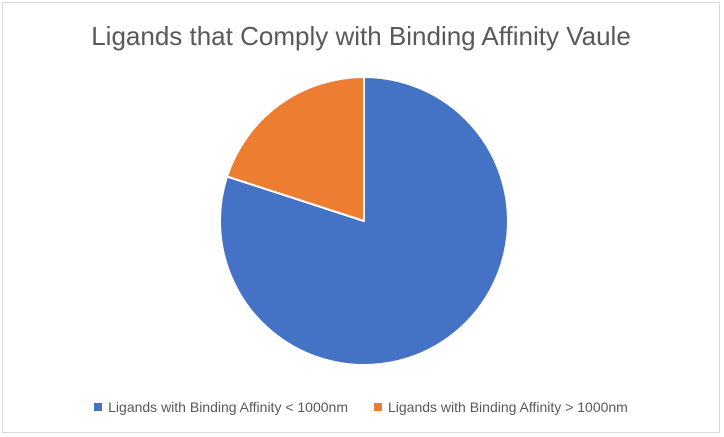  Describe the element at coordinates (295, 149) in the screenshot. I see `pie-slice-above-1000nm` at that location.